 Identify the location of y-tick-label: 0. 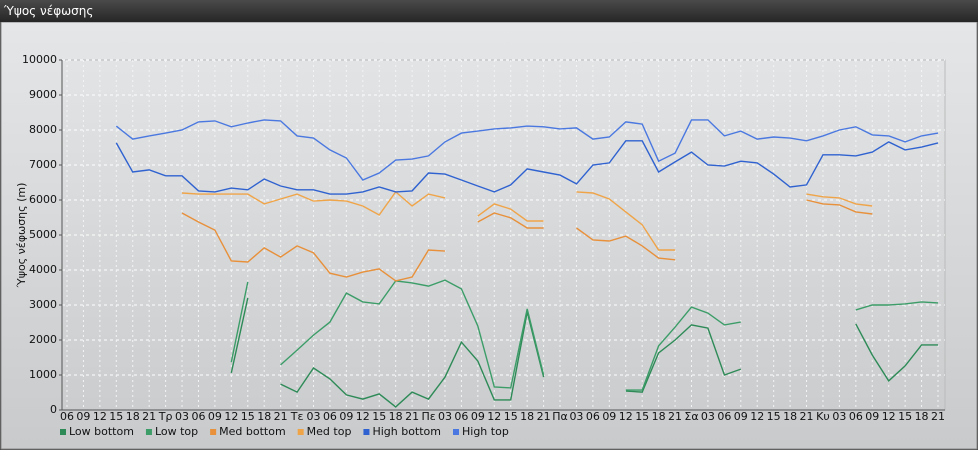
(53, 409).